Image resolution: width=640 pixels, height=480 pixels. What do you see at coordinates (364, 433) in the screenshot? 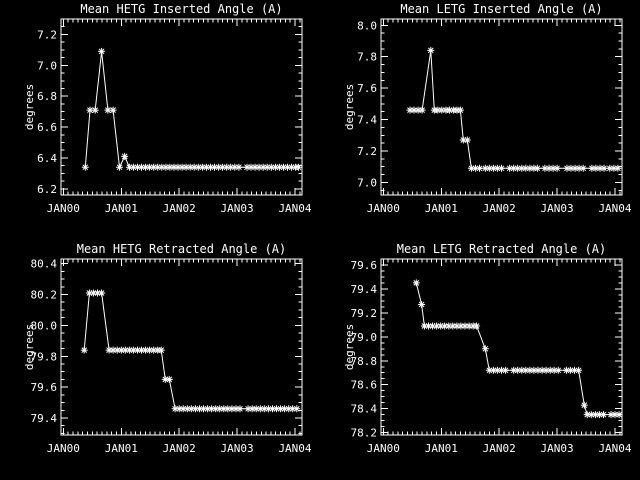
I see `y-tick-label: 78.2` at bounding box center [364, 433].